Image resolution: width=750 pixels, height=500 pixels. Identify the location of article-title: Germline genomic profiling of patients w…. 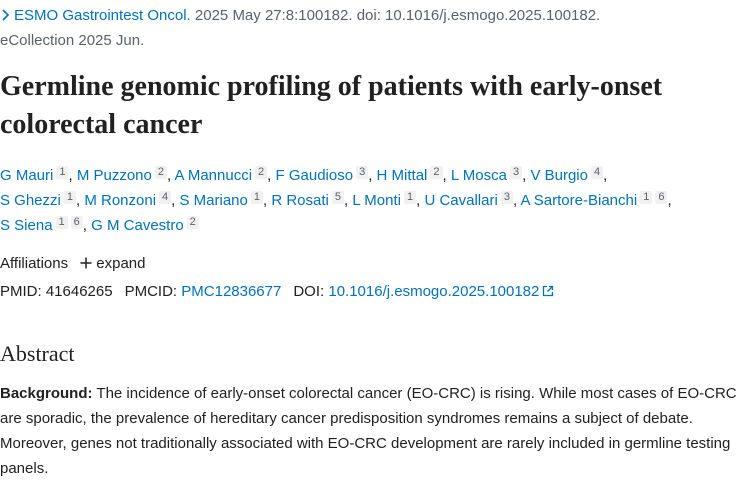
(331, 105).